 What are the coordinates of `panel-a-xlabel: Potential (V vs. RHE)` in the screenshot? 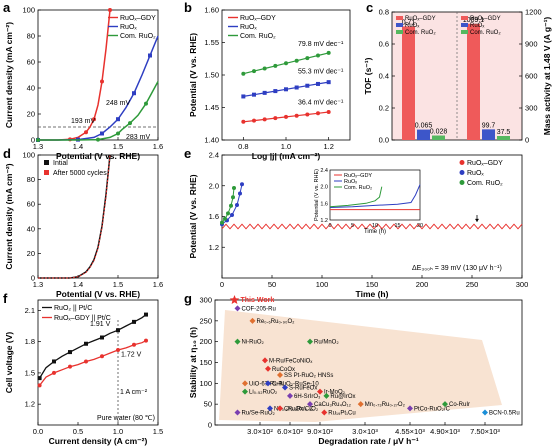 It's located at (98, 156).